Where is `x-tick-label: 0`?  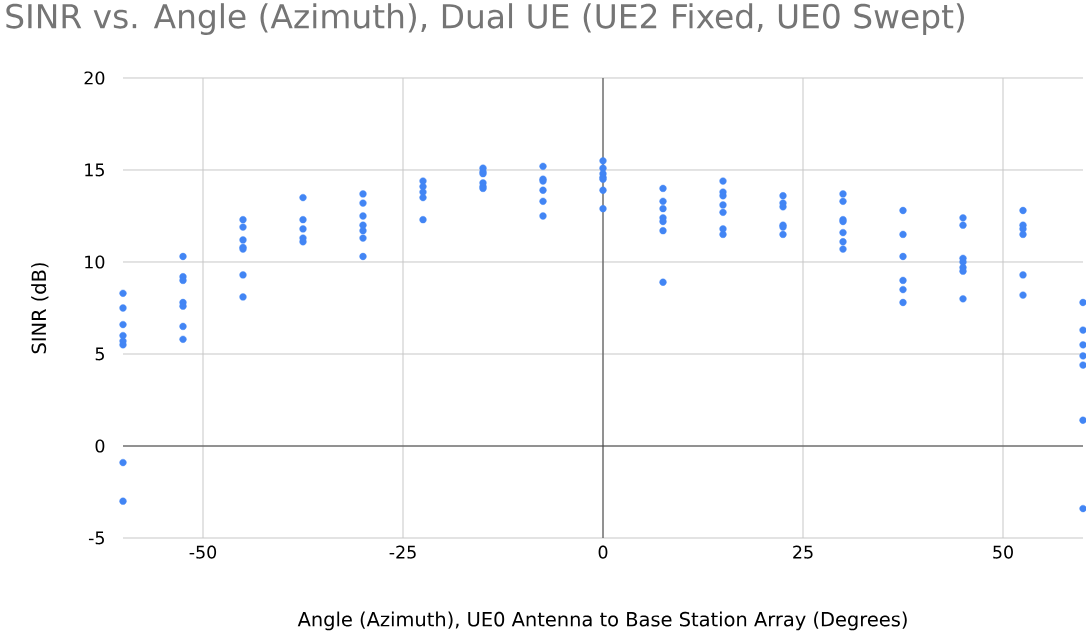
x-tick-label: 0 is located at coordinates (603, 552).